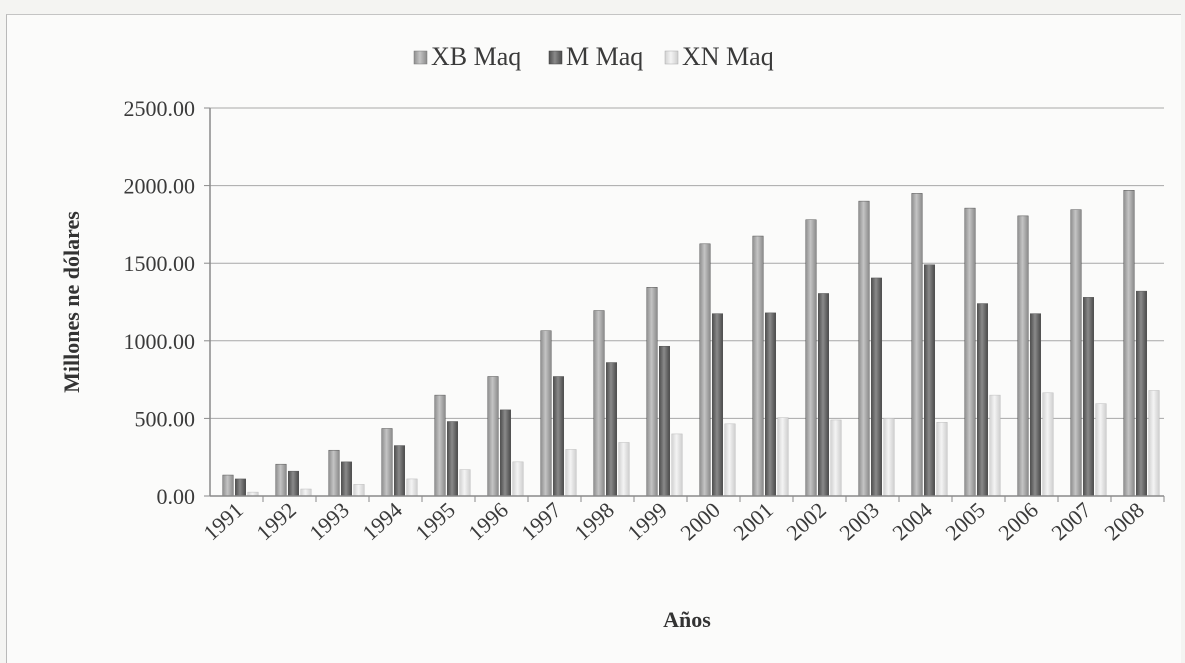  What do you see at coordinates (677, 465) in the screenshot?
I see `bar-xn-maq-1999` at bounding box center [677, 465].